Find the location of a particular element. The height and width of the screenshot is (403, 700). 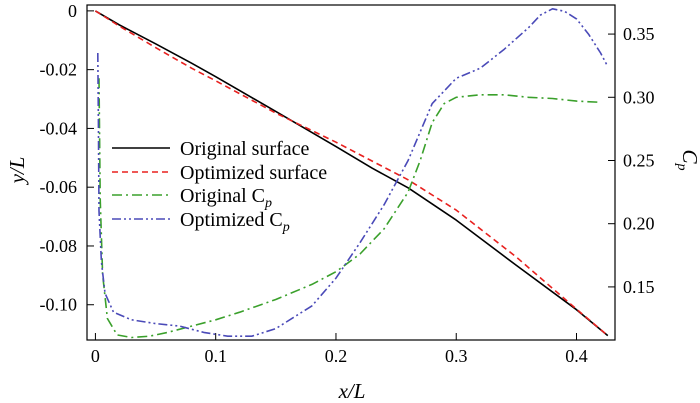

legend-label-optimized-cp: Optimized Cp is located at coordinates (235, 222).